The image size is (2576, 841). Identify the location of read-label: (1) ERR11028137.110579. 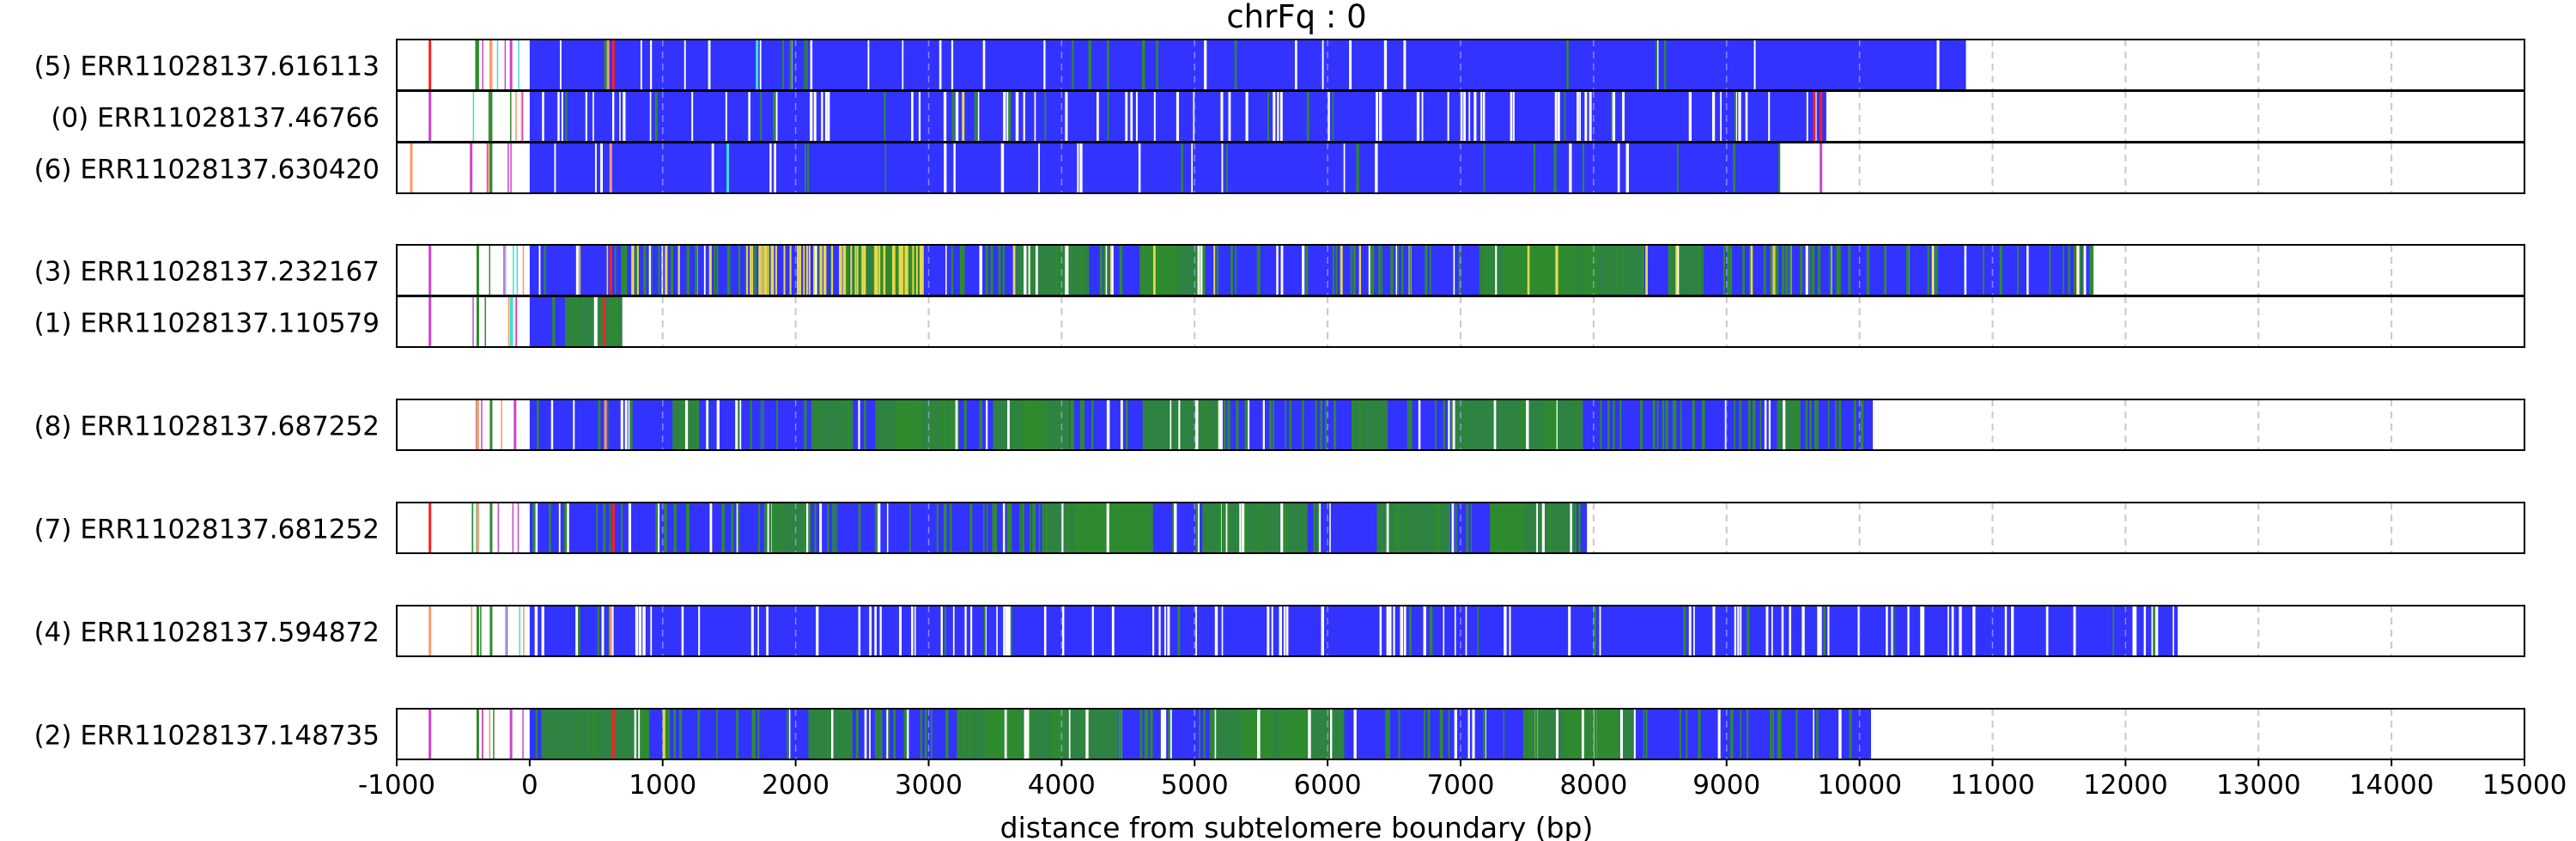
(207, 324).